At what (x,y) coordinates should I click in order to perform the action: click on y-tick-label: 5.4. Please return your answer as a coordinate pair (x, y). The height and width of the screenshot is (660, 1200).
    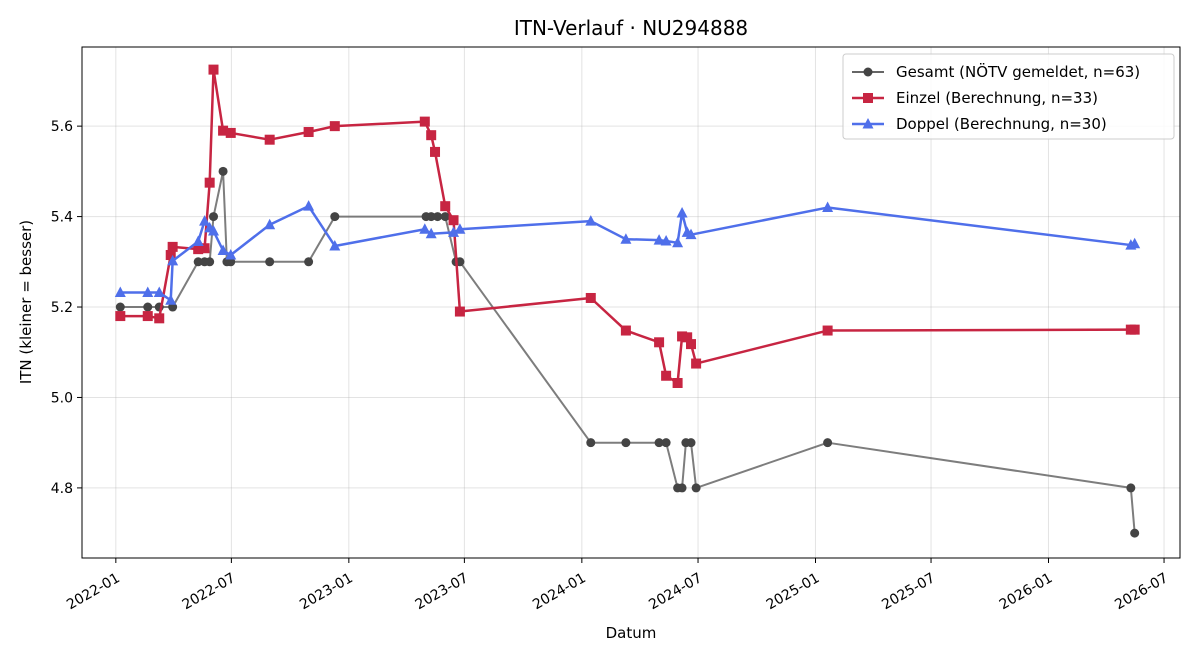
    Looking at the image, I should click on (62, 218).